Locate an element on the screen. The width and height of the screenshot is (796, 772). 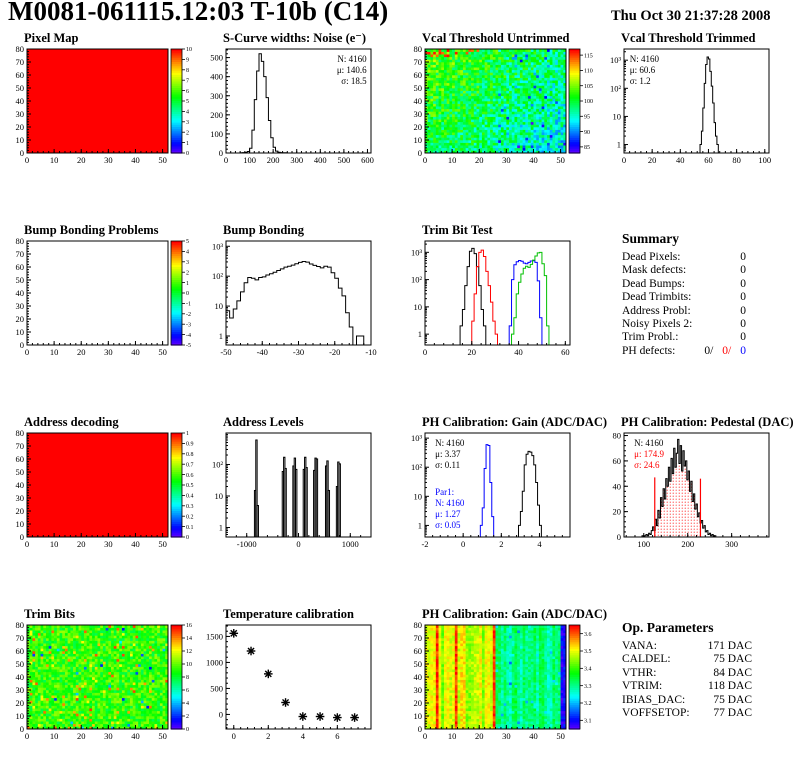
op-parameters-title: Op. Parameters is located at coordinates (668, 627).